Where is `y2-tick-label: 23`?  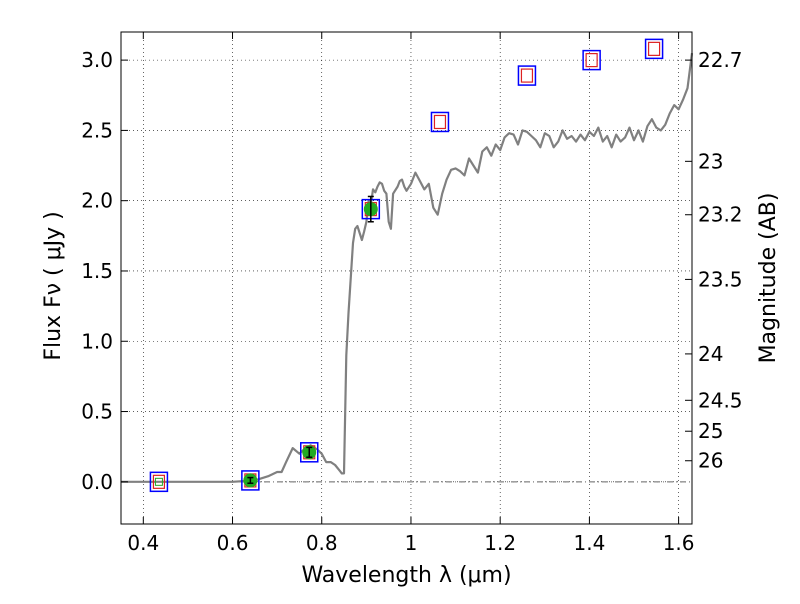 y2-tick-label: 23 is located at coordinates (710, 161).